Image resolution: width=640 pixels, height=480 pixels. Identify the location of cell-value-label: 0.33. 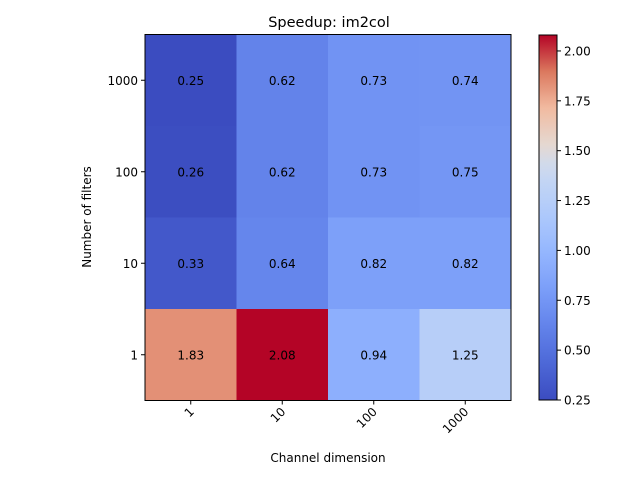
(190, 264).